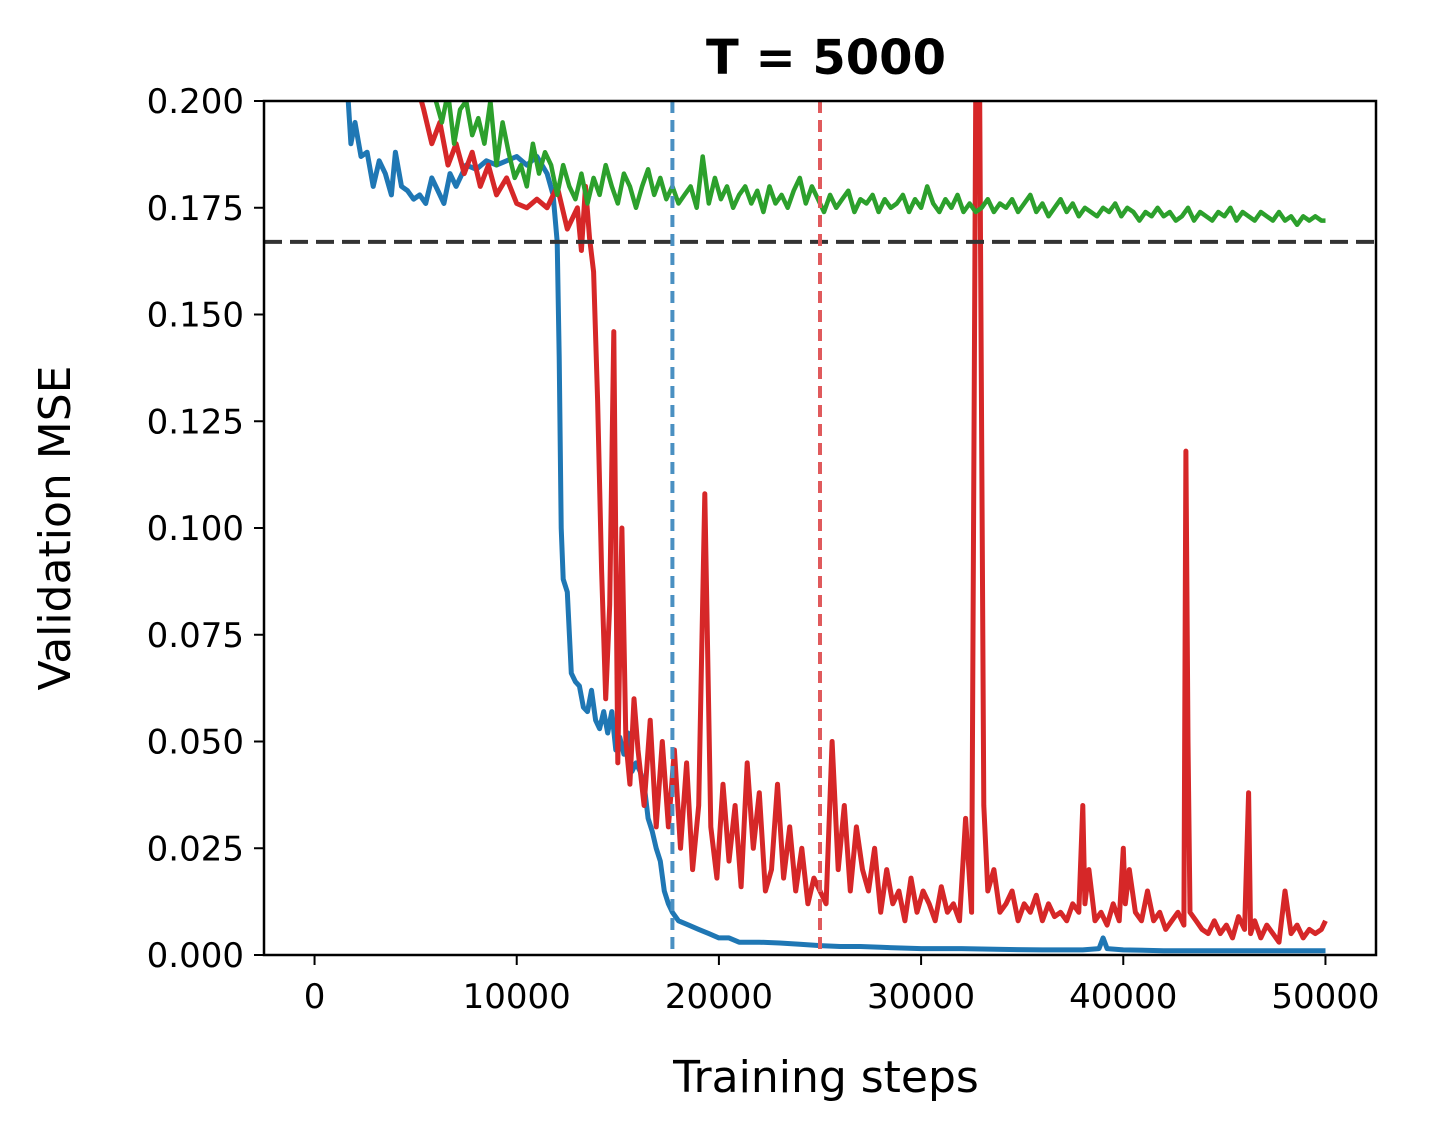 This screenshot has width=1437, height=1136. What do you see at coordinates (1325, 997) in the screenshot?
I see `x-tick-label: 50000` at bounding box center [1325, 997].